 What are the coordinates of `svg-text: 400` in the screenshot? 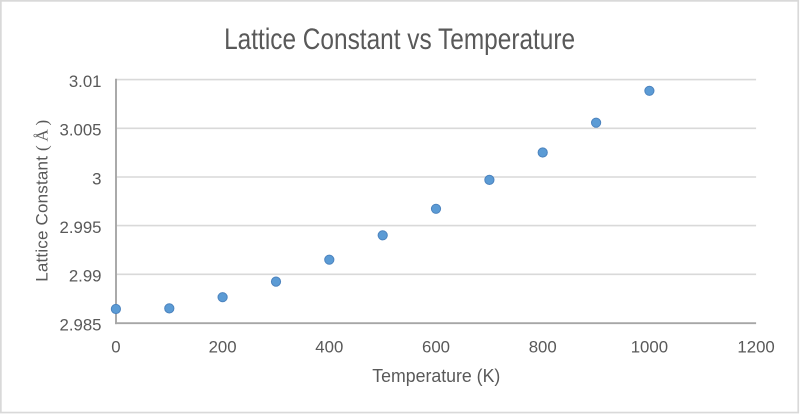 It's located at (329, 347).